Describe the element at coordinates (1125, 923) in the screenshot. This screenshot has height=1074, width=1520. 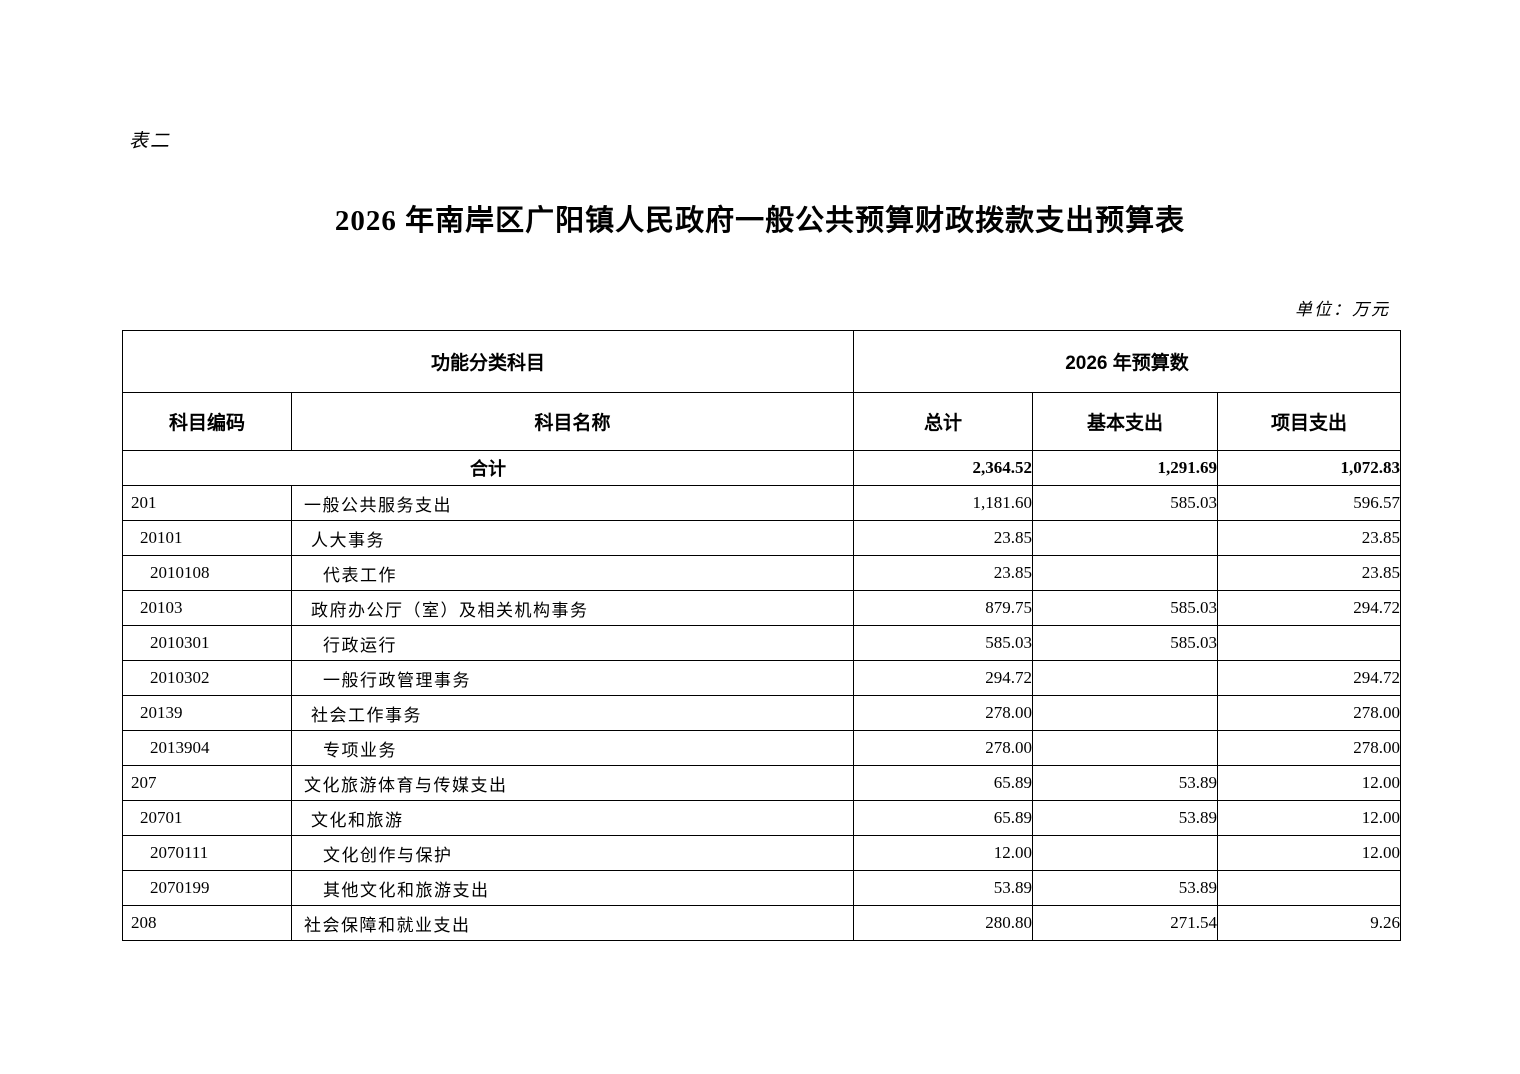
I see `cell-basic: 271.54` at that location.